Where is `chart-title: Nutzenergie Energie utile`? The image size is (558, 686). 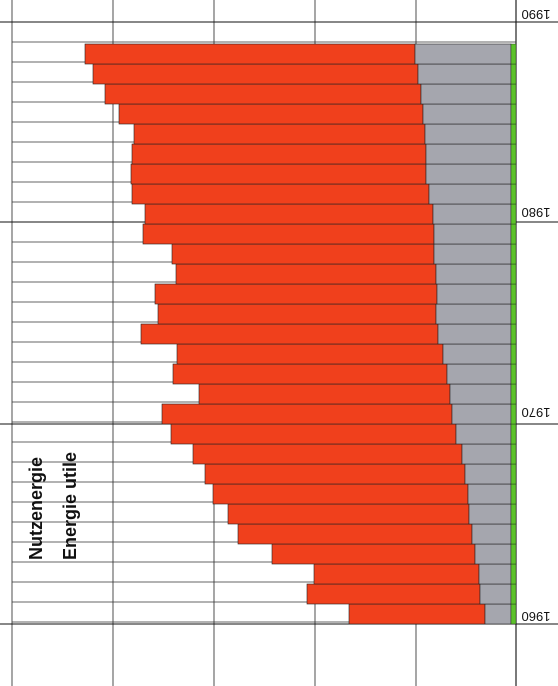
chart-title: Nutzenergie Energie utile is located at coordinates (53, 506).